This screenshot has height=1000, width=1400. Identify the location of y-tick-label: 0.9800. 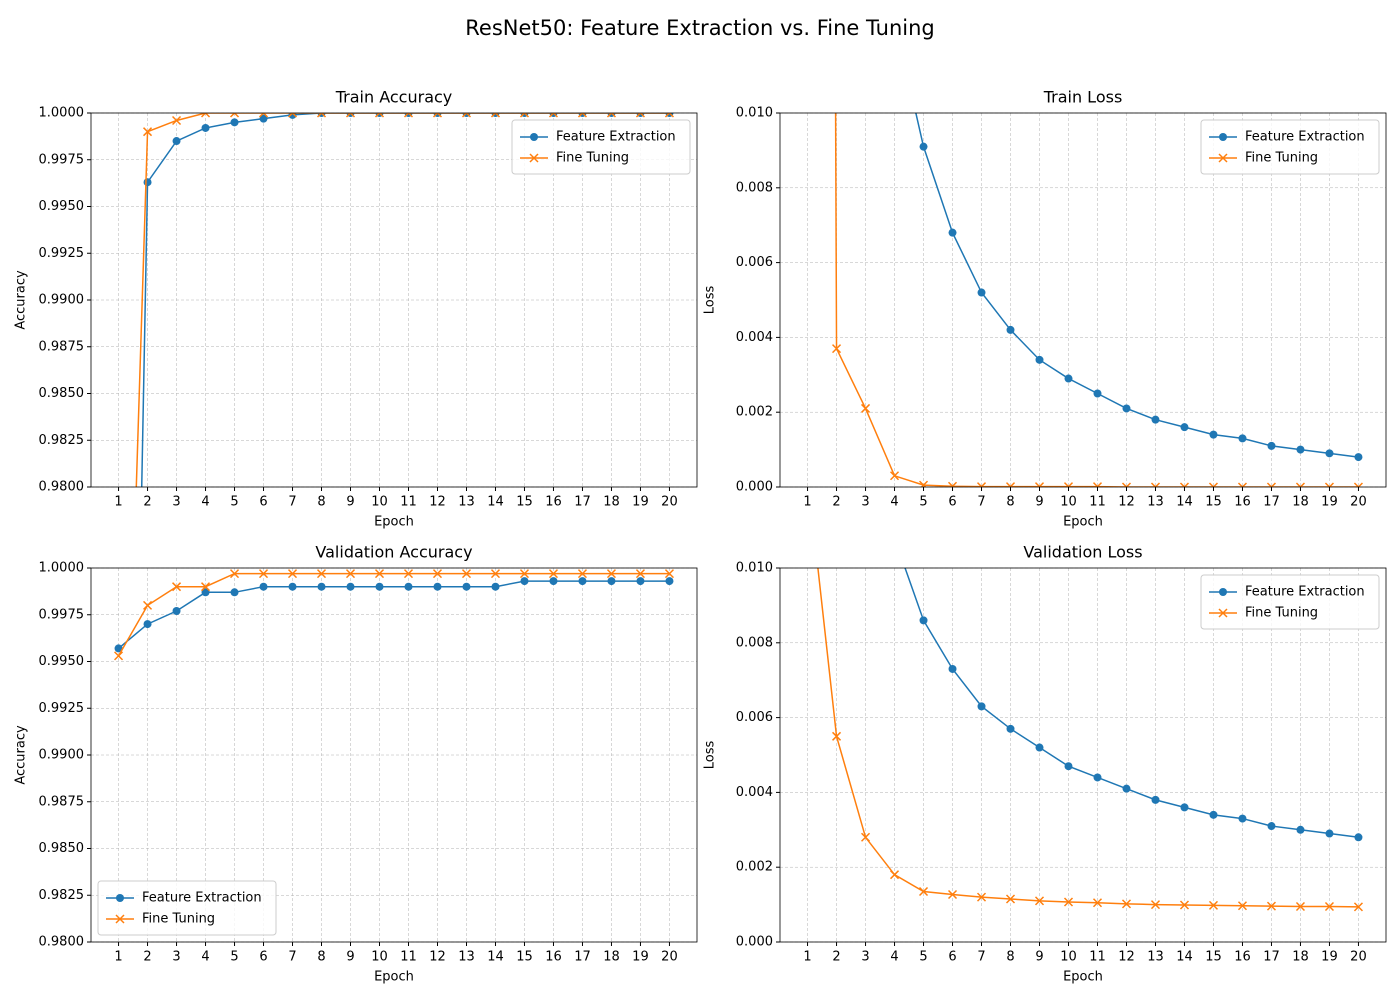
(62, 942).